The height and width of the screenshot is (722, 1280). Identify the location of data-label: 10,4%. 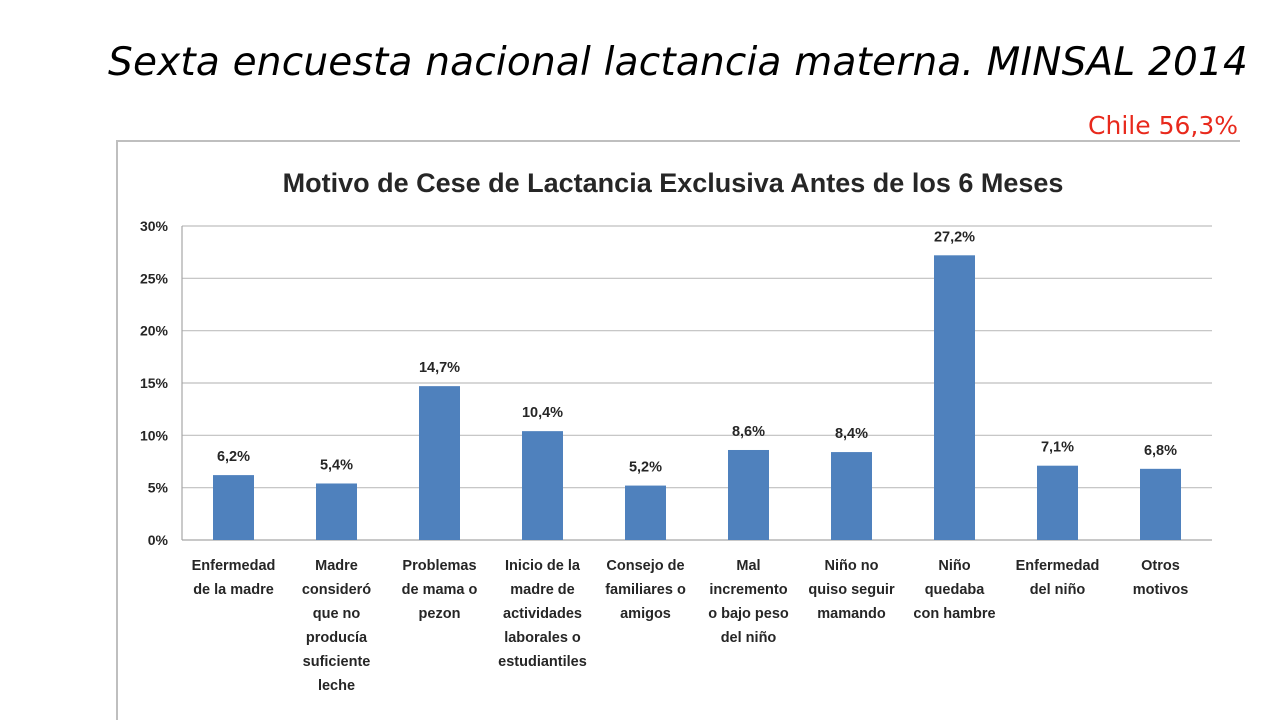
(542, 413).